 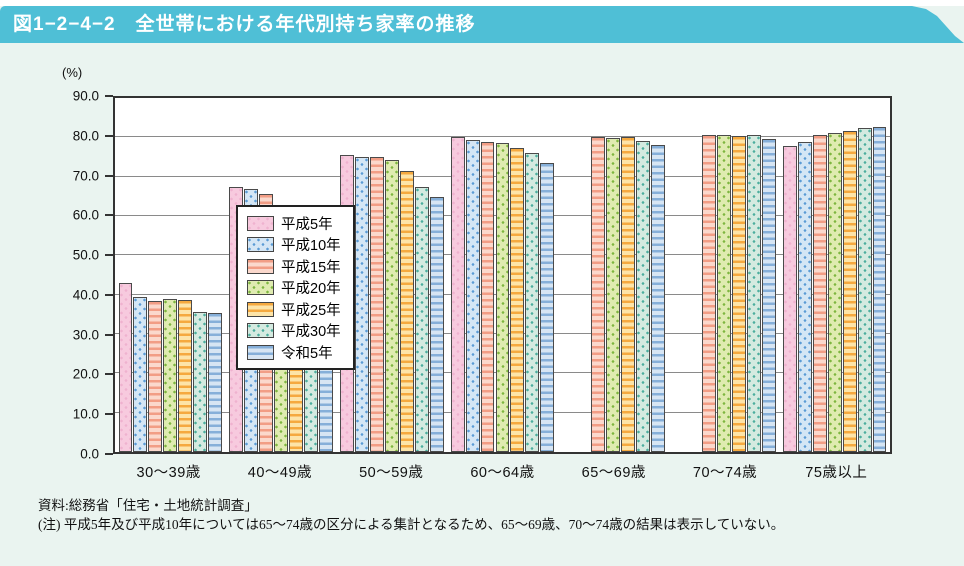 I want to click on bar-group-30〜39歳, so click(x=170, y=275).